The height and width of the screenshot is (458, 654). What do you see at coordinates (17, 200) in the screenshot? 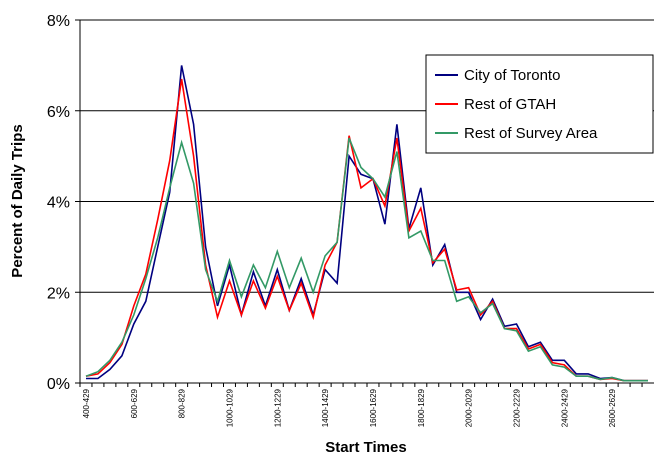
I see `y-axis-title: Percent of Daily Trips` at bounding box center [17, 200].